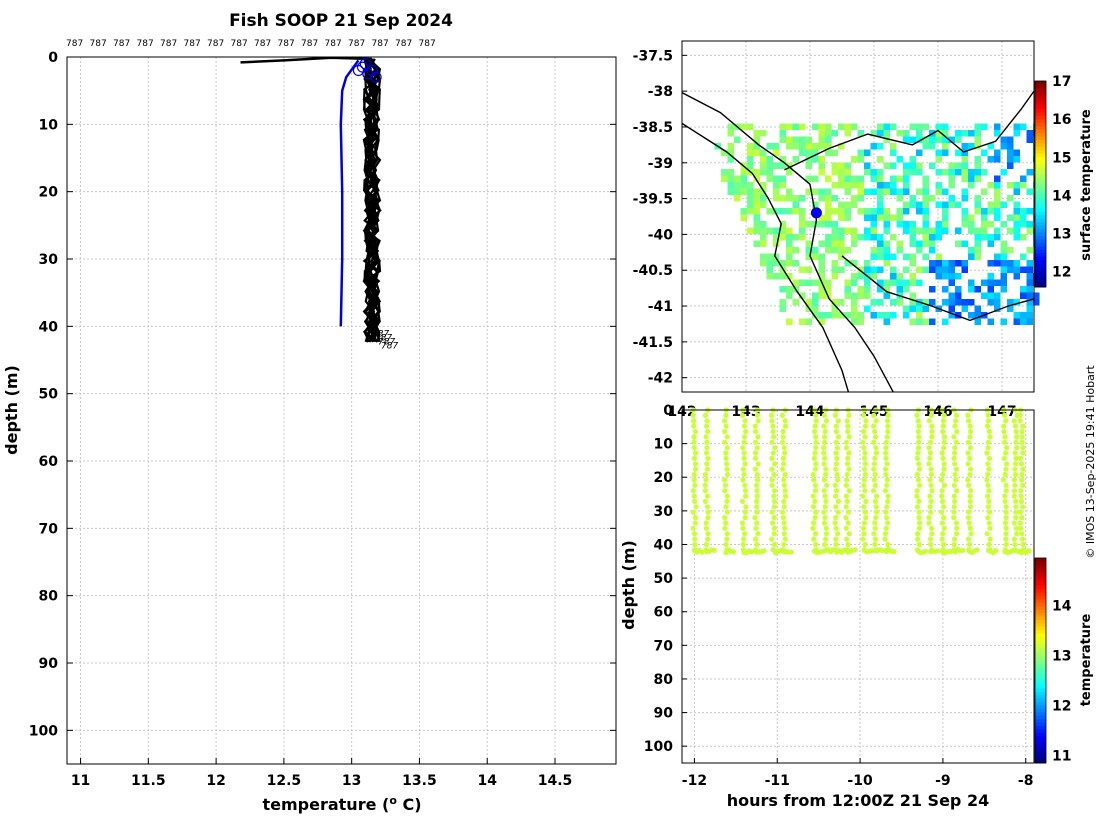 The height and width of the screenshot is (820, 1100). I want to click on x-tick-label: 11.5, so click(148, 781).